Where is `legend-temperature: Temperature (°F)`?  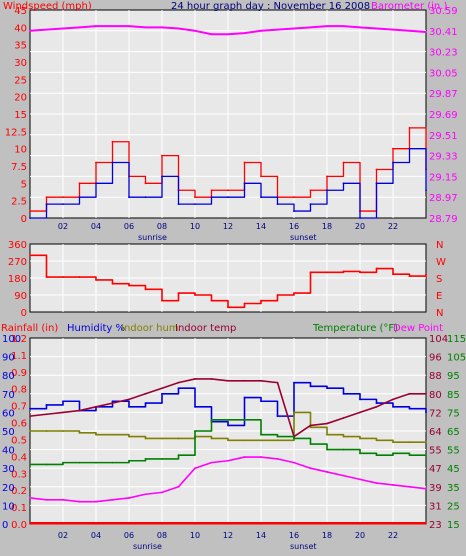
legend-temperature: Temperature (°F) is located at coordinates (355, 328).